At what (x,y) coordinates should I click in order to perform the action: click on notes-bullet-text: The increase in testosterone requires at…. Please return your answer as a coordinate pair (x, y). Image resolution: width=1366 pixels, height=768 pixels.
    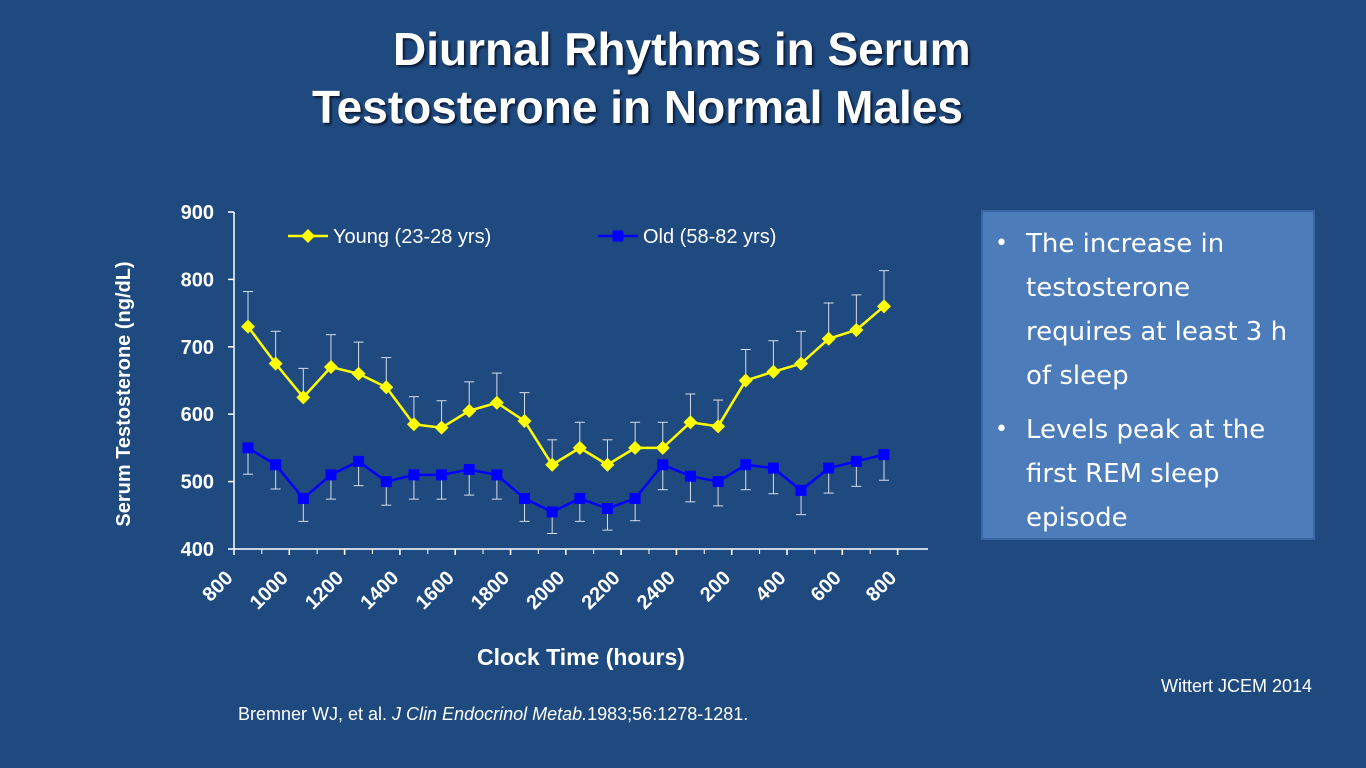
    Looking at the image, I should click on (1157, 310).